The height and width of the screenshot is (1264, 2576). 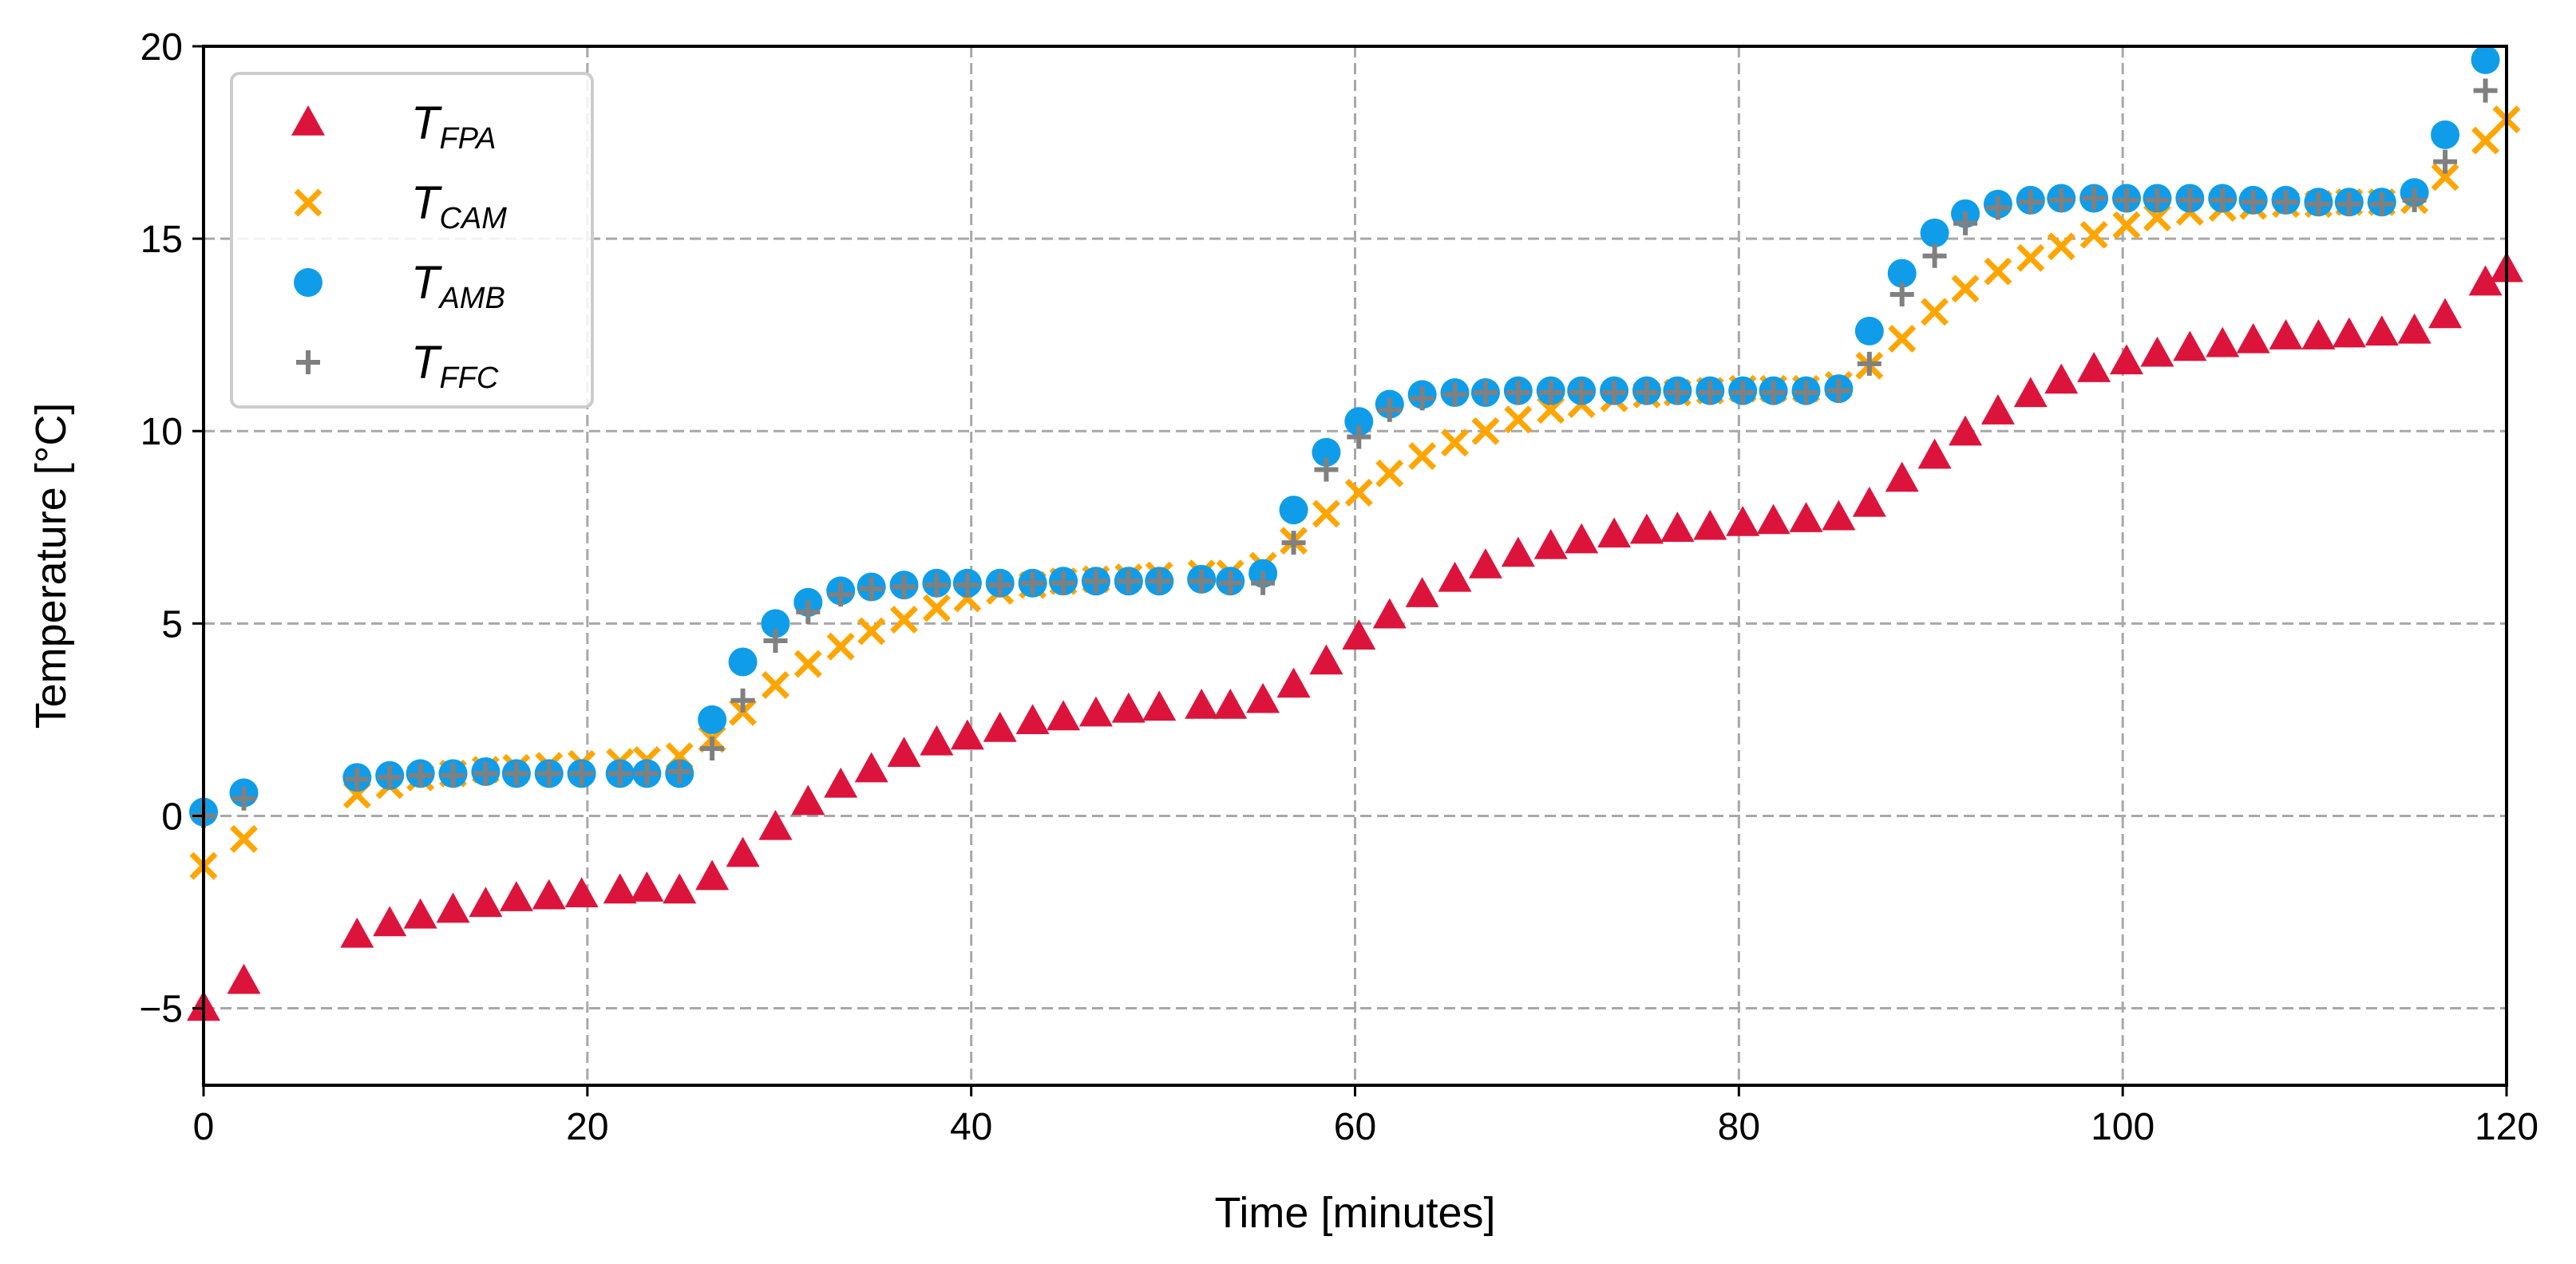 I want to click on y-axis-label: Temperature [°C], so click(x=51, y=566).